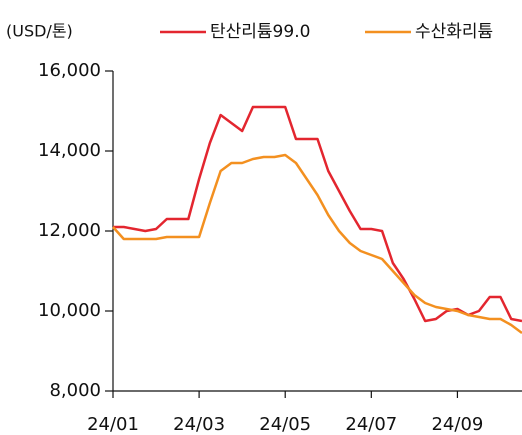 This screenshot has height=435, width=522. What do you see at coordinates (285, 424) in the screenshot?
I see `x-tick-label: 24/05` at bounding box center [285, 424].